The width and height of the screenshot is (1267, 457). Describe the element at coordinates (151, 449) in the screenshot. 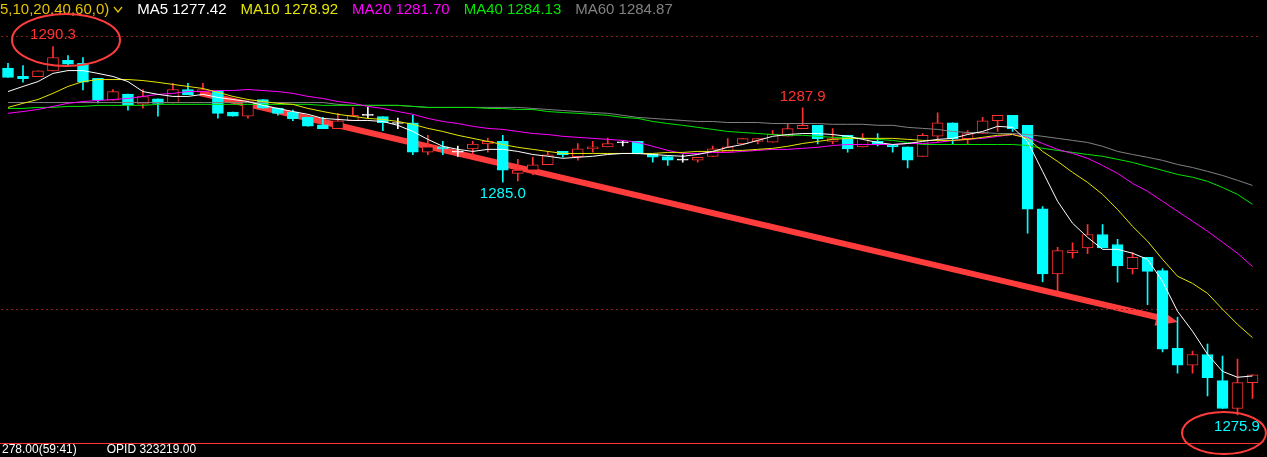

I see `annotation: OPID 323219.00` at that location.